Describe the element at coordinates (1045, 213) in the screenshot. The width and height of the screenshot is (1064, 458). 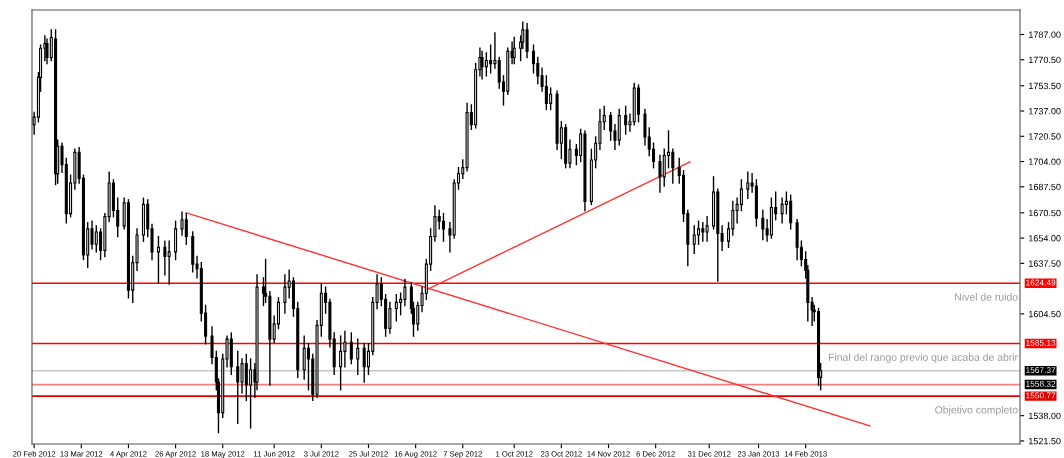
I see `y-tick-label: 1670.50` at that location.